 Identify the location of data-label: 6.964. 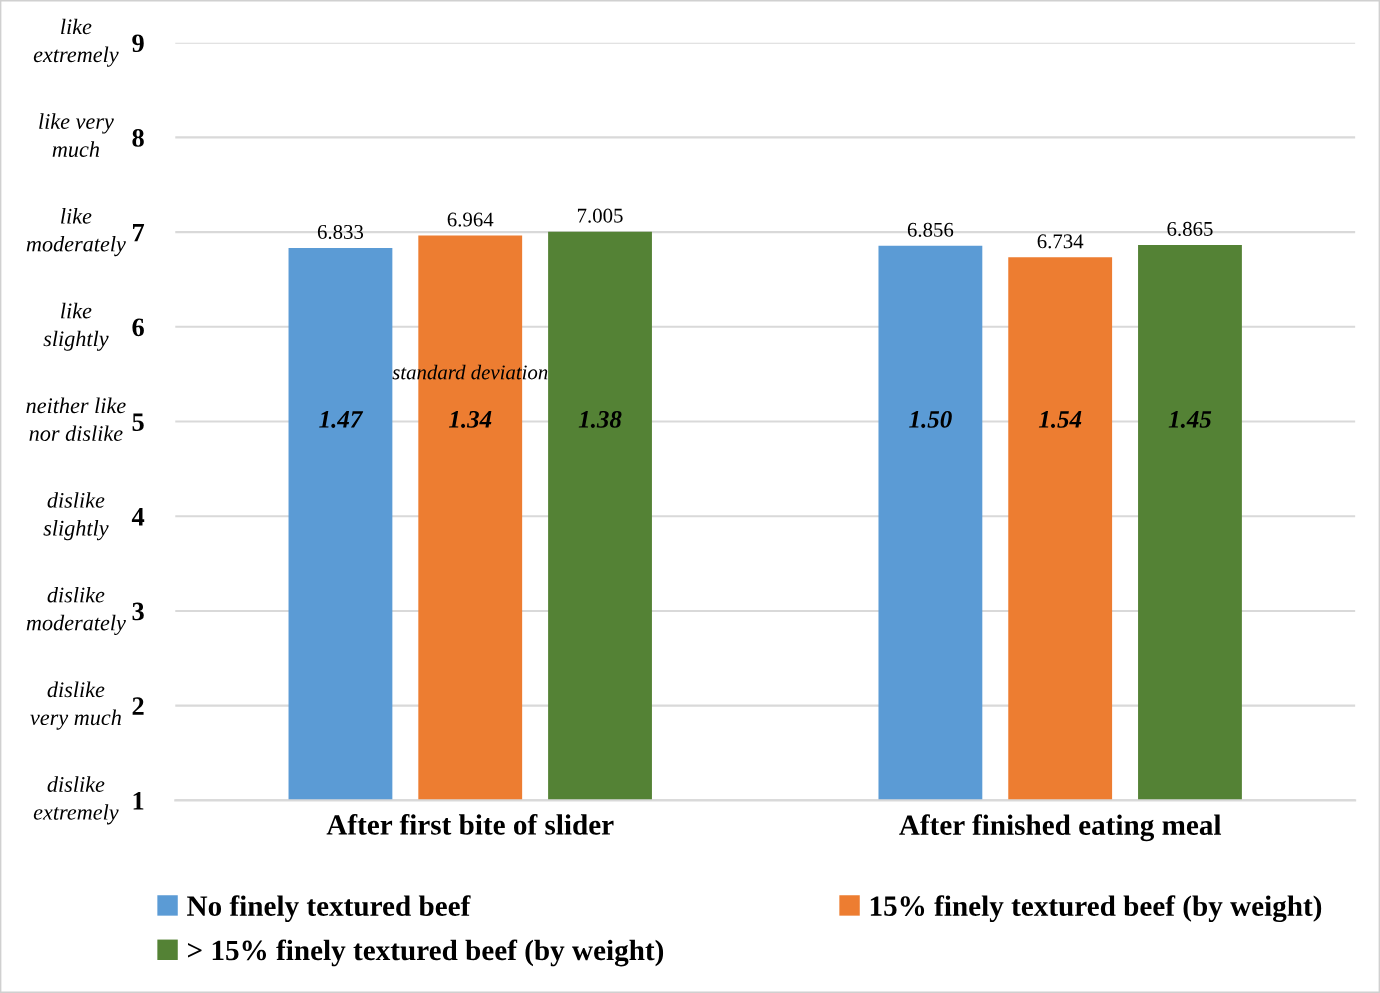
(470, 219).